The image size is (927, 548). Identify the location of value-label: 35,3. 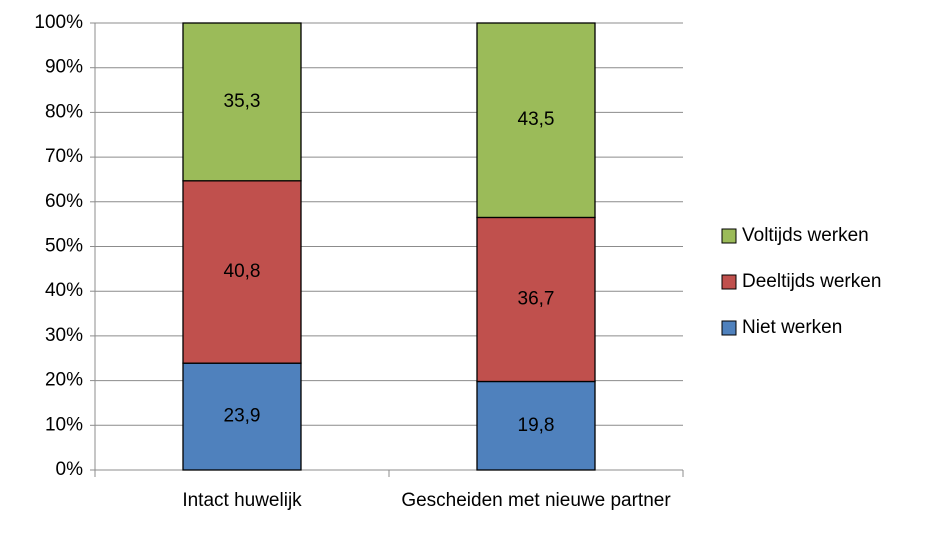
(242, 101).